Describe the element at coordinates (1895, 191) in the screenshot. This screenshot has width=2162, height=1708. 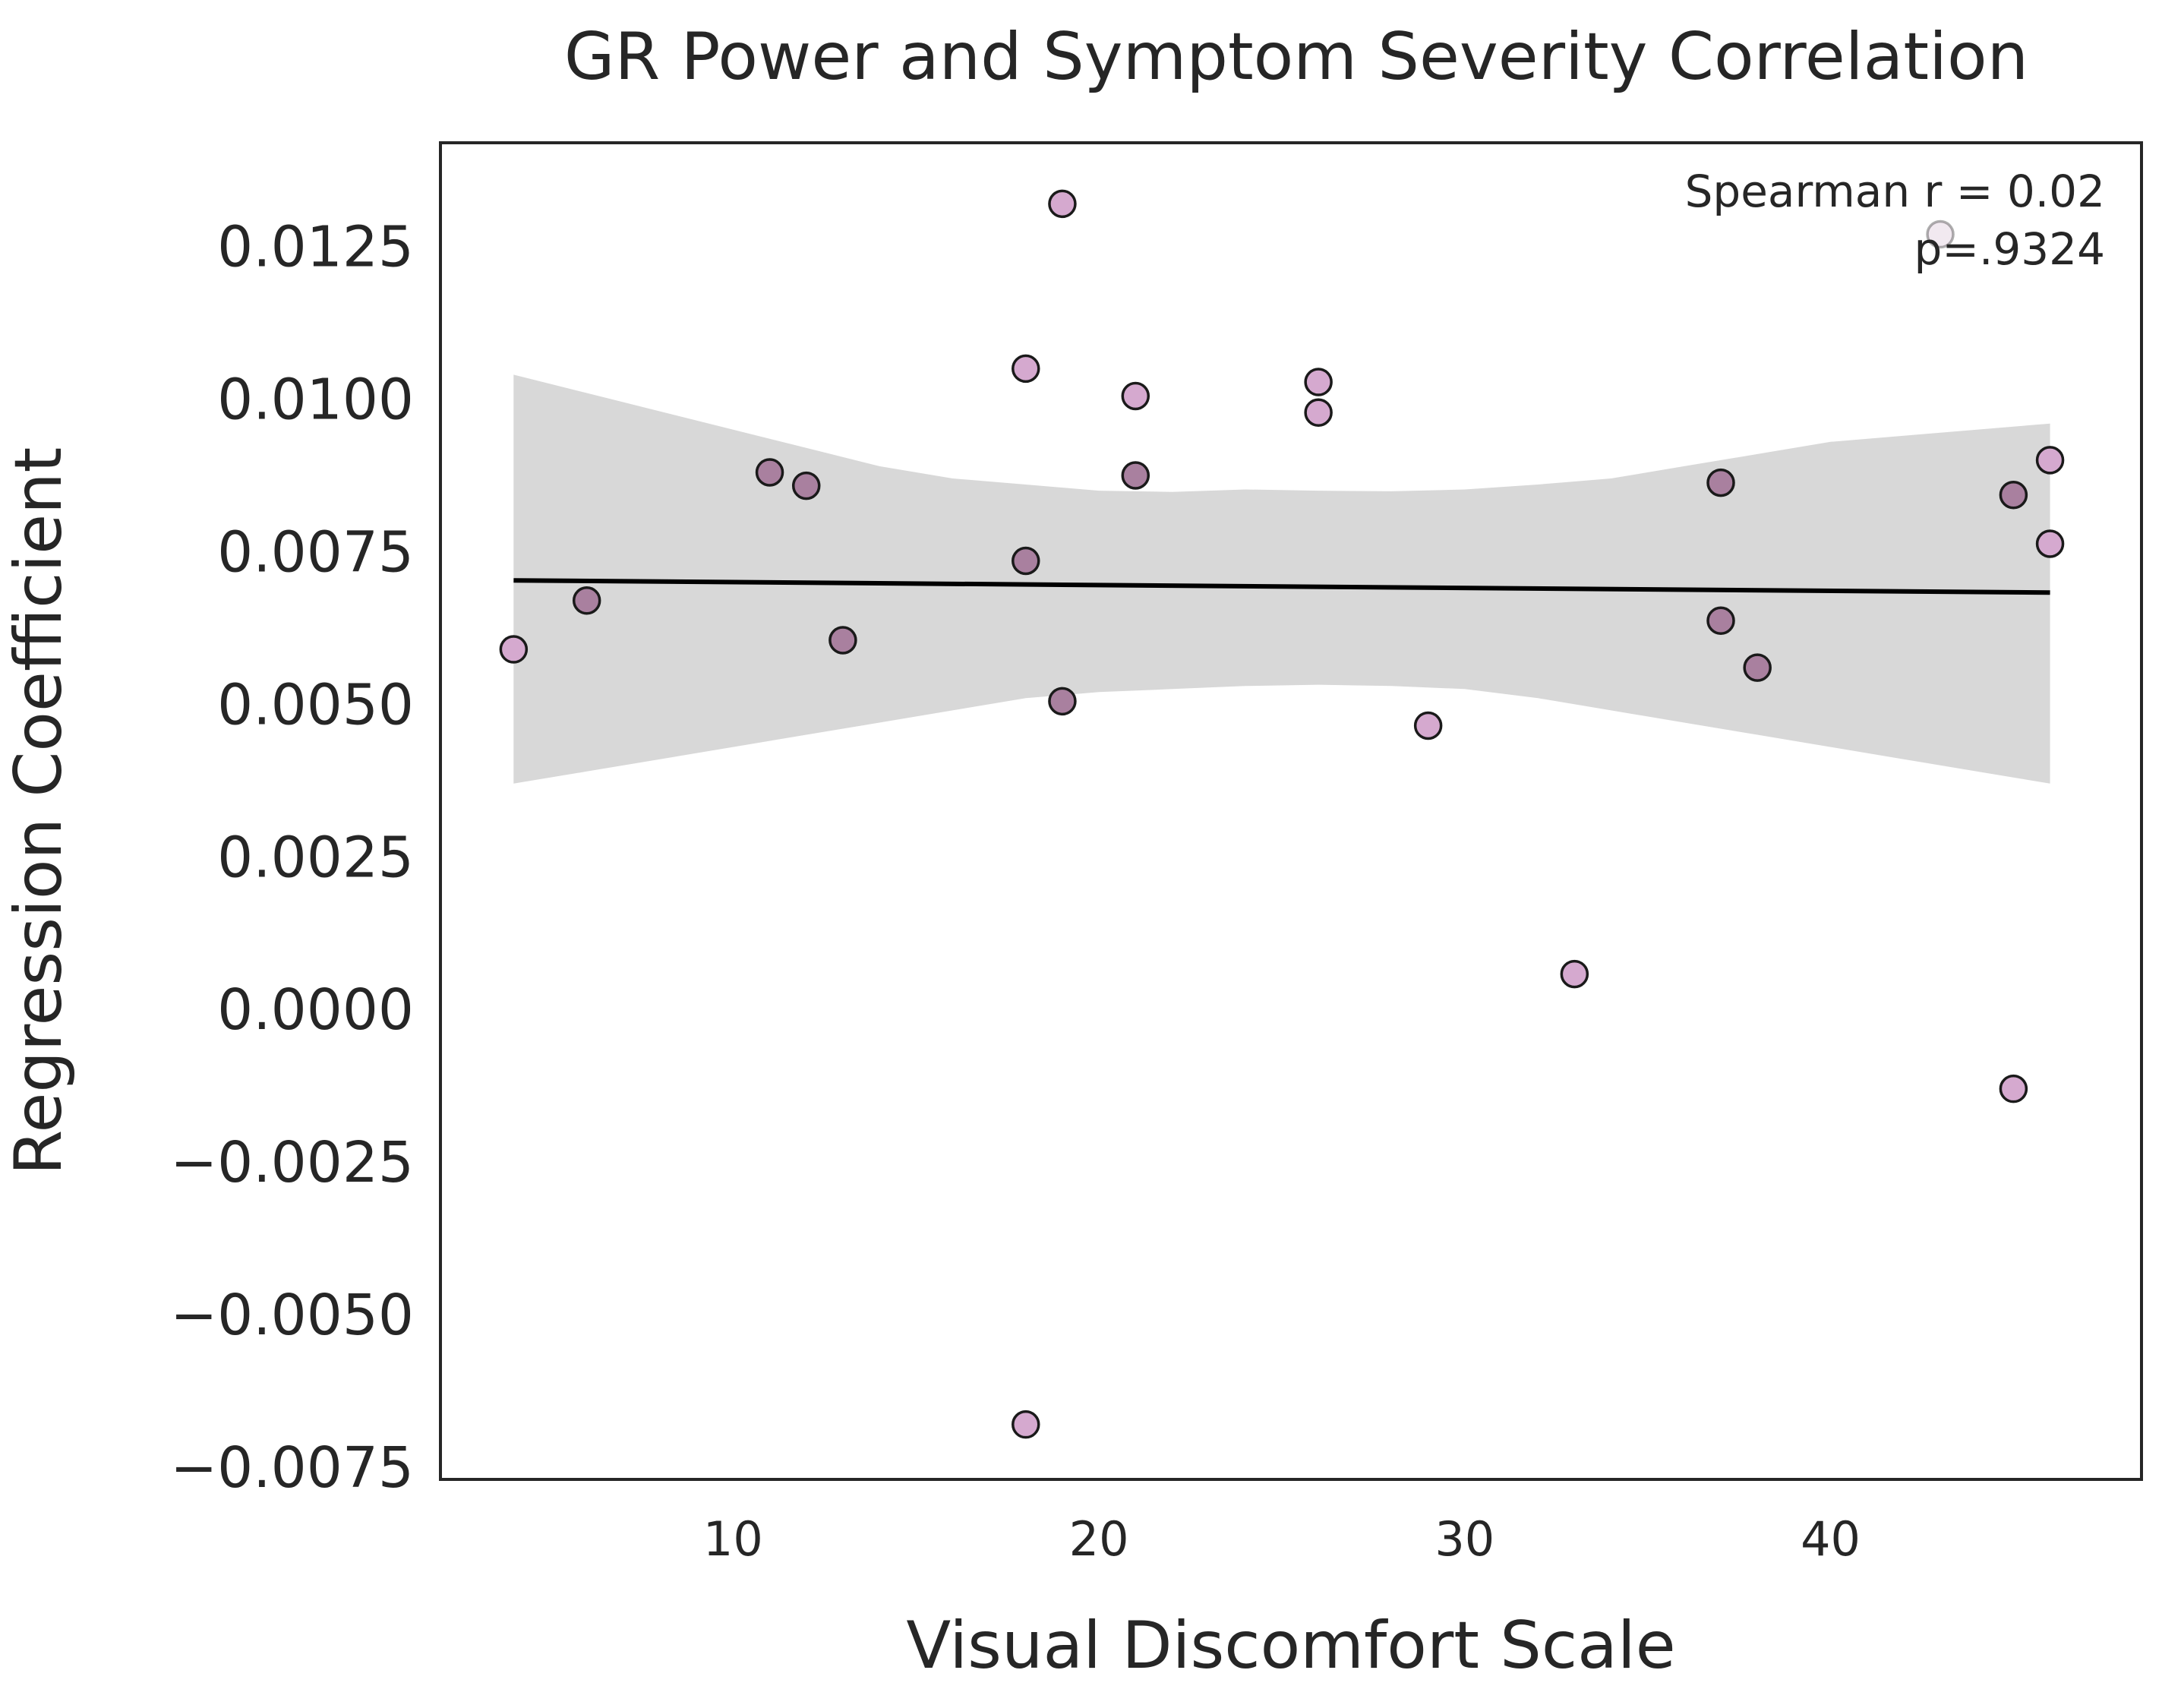
I see `spearman-annotation: Spearman r = 0.02` at that location.